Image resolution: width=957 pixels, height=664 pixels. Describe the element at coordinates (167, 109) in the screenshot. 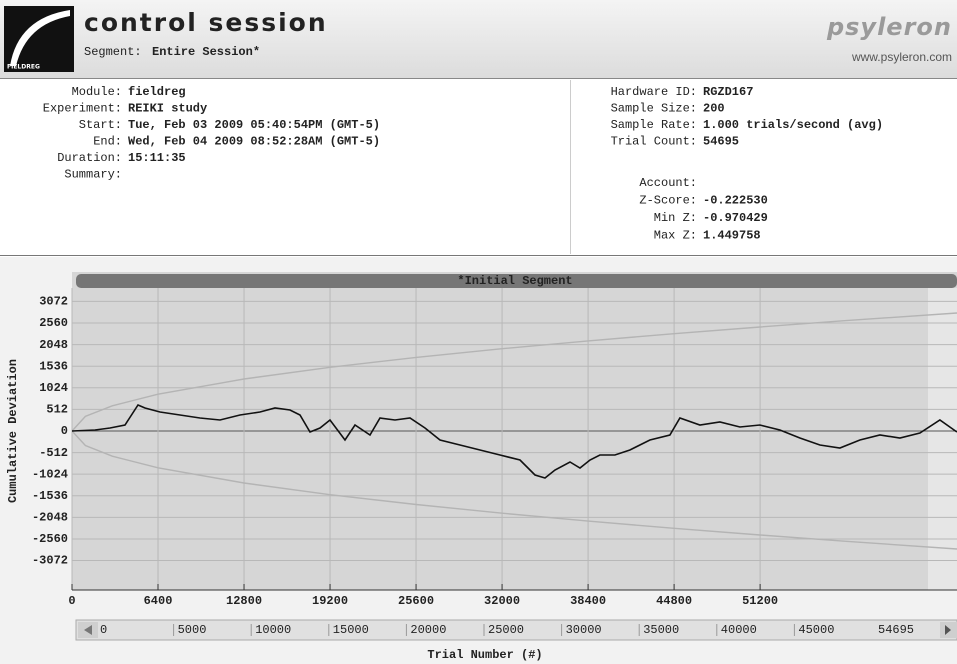

I see `info-value: REIKI study` at that location.